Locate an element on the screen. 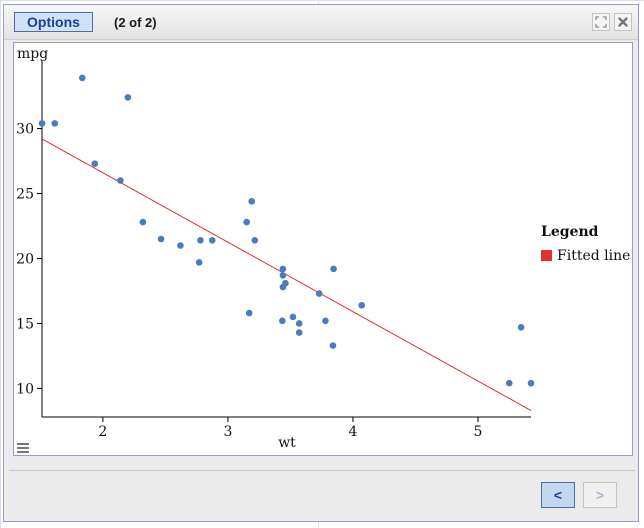 This screenshot has width=644, height=528. footer-divider is located at coordinates (322, 470).